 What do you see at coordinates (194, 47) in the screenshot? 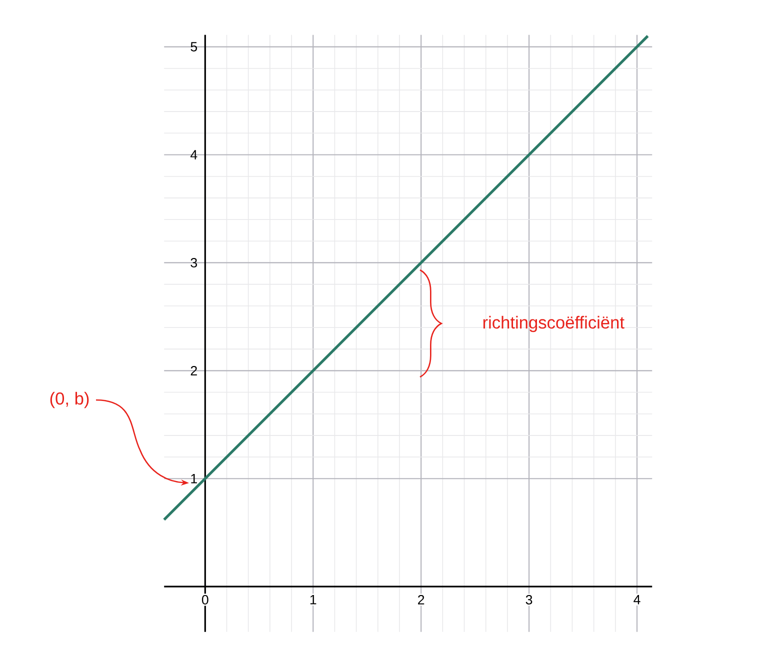
I see `y-tick-label: 5` at bounding box center [194, 47].